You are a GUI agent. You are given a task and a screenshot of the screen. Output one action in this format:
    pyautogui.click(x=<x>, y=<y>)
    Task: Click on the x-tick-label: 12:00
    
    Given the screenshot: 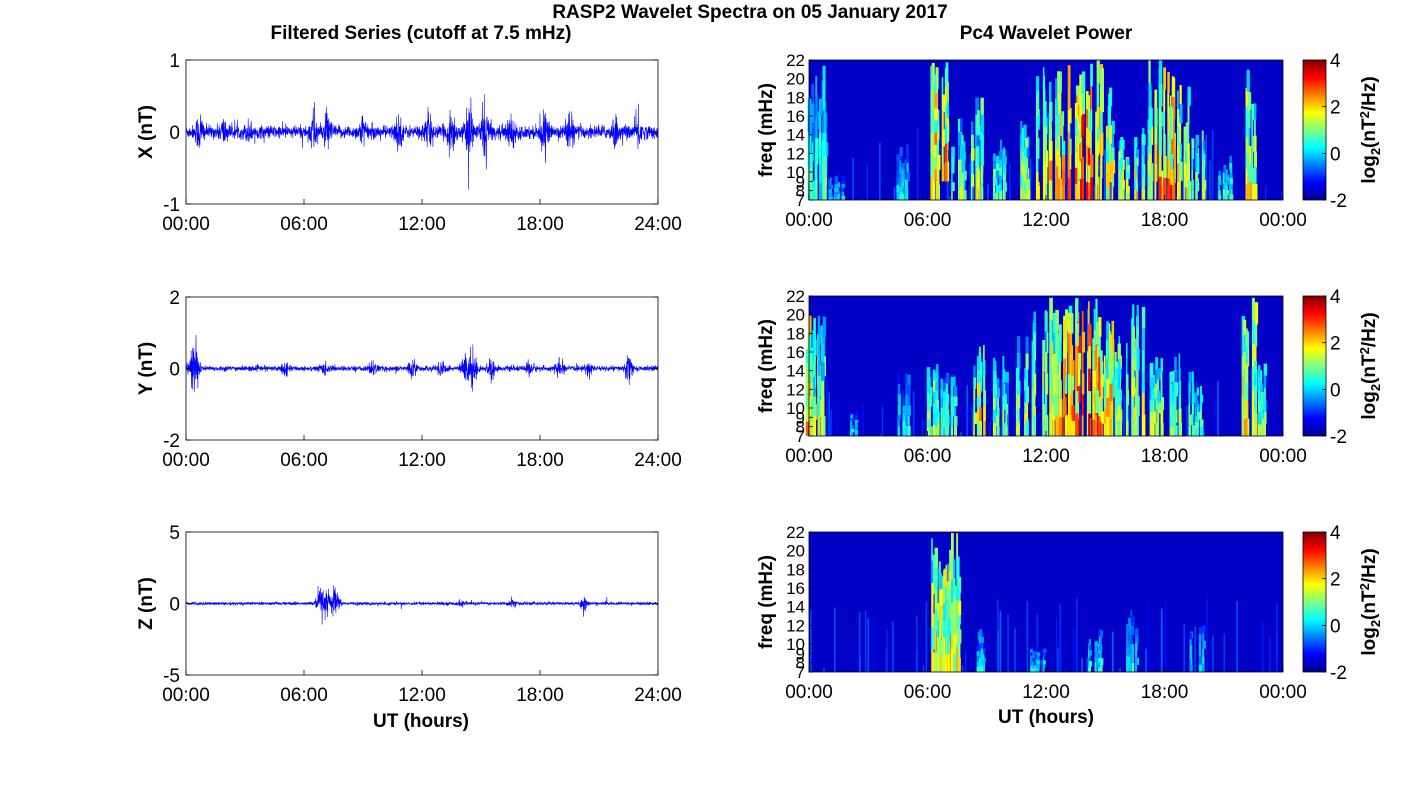 What is the action you would take?
    pyautogui.click(x=1046, y=220)
    